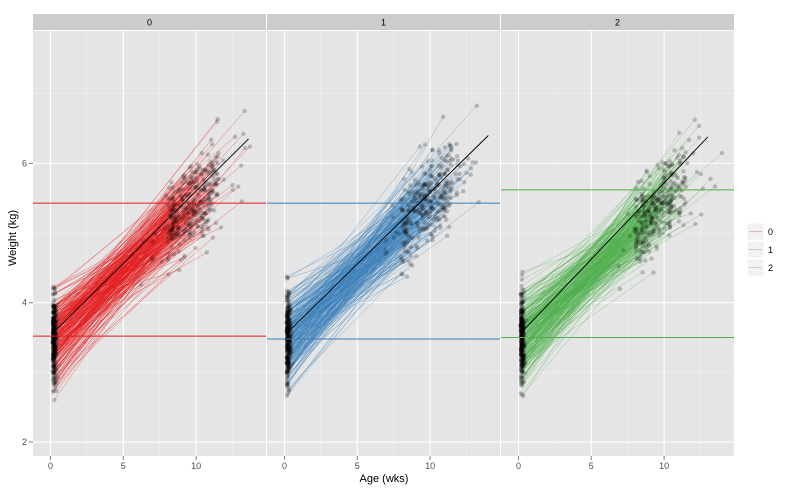 This screenshot has height=499, width=802. I want to click on trajectory-lines, so click(382, 250).